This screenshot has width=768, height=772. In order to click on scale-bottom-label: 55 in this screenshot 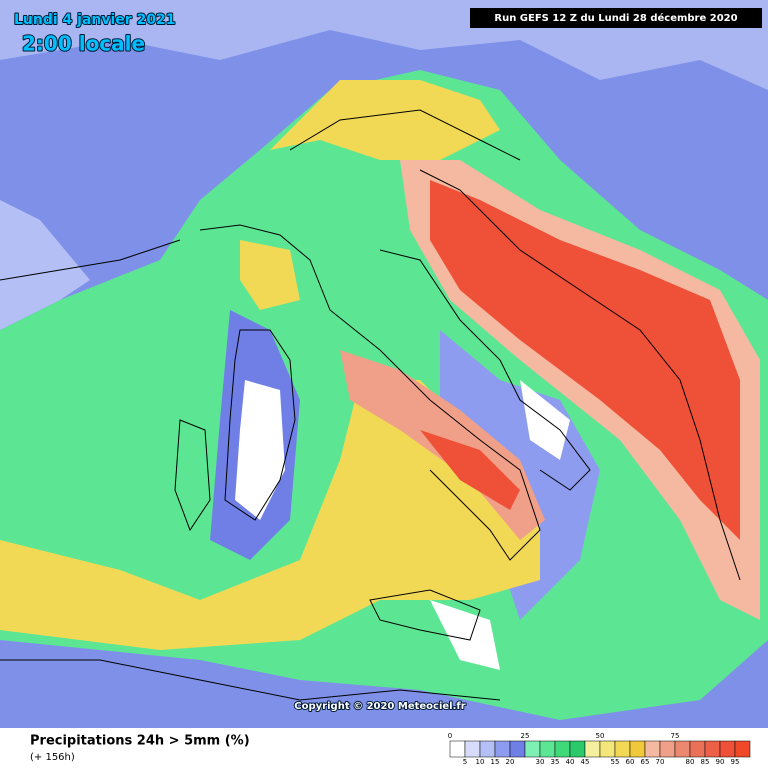, I will do `click(615, 762)`.